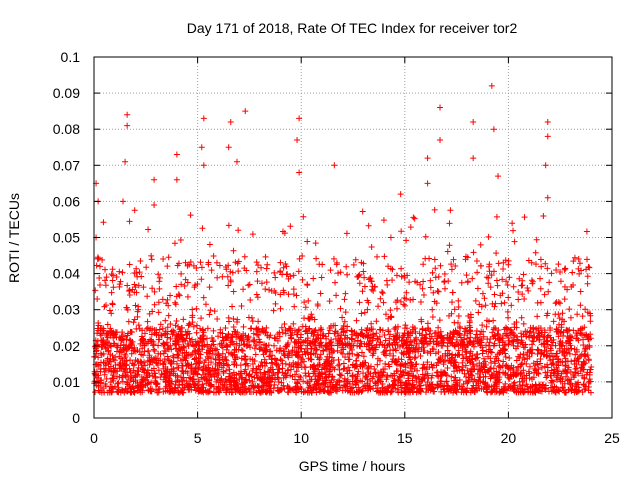 The height and width of the screenshot is (480, 640). Describe the element at coordinates (612, 438) in the screenshot. I see `x-tick-label: 25` at that location.